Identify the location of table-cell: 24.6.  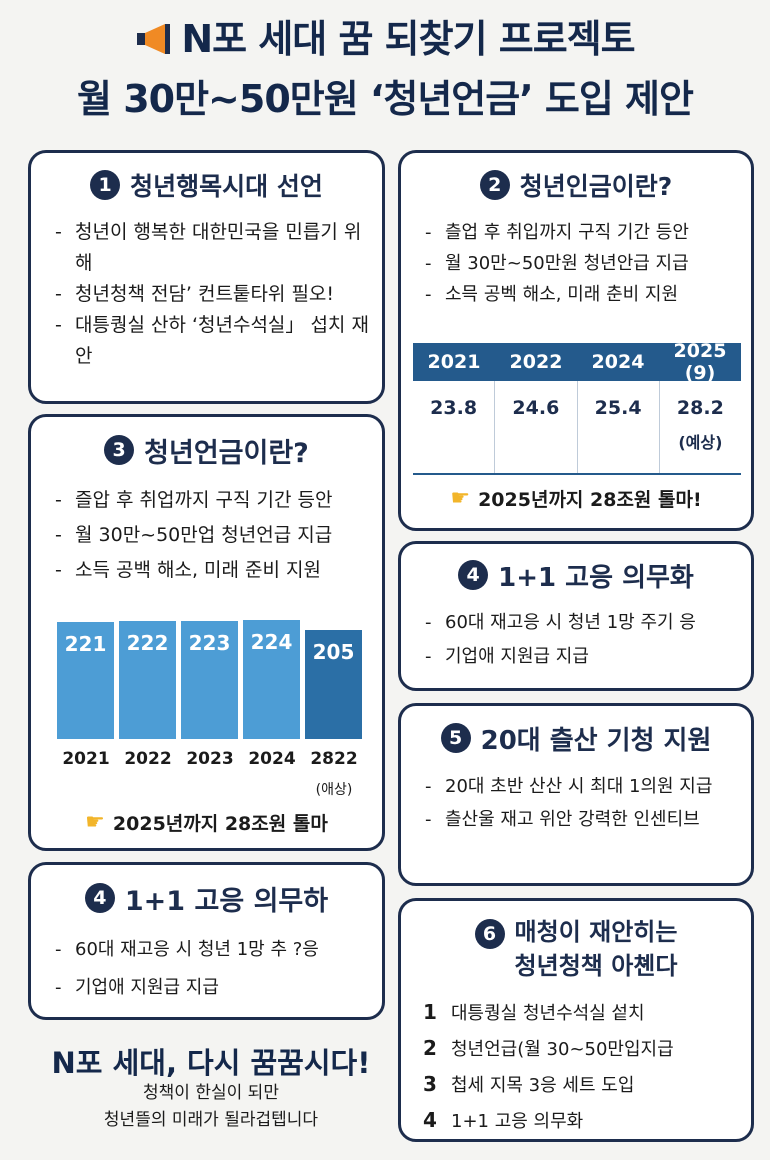
(536, 427).